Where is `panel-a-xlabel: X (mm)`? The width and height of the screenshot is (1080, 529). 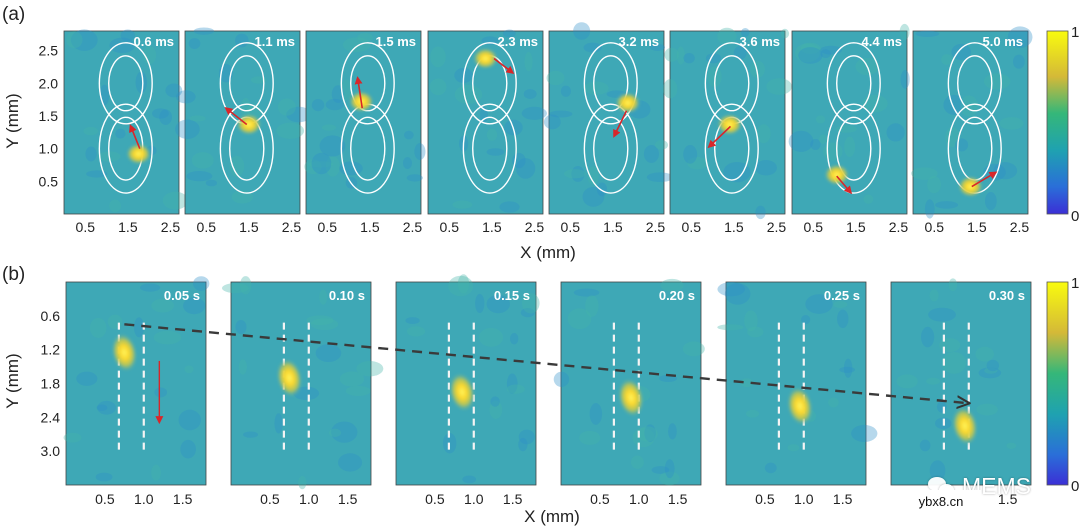
panel-a-xlabel: X (mm) is located at coordinates (548, 252).